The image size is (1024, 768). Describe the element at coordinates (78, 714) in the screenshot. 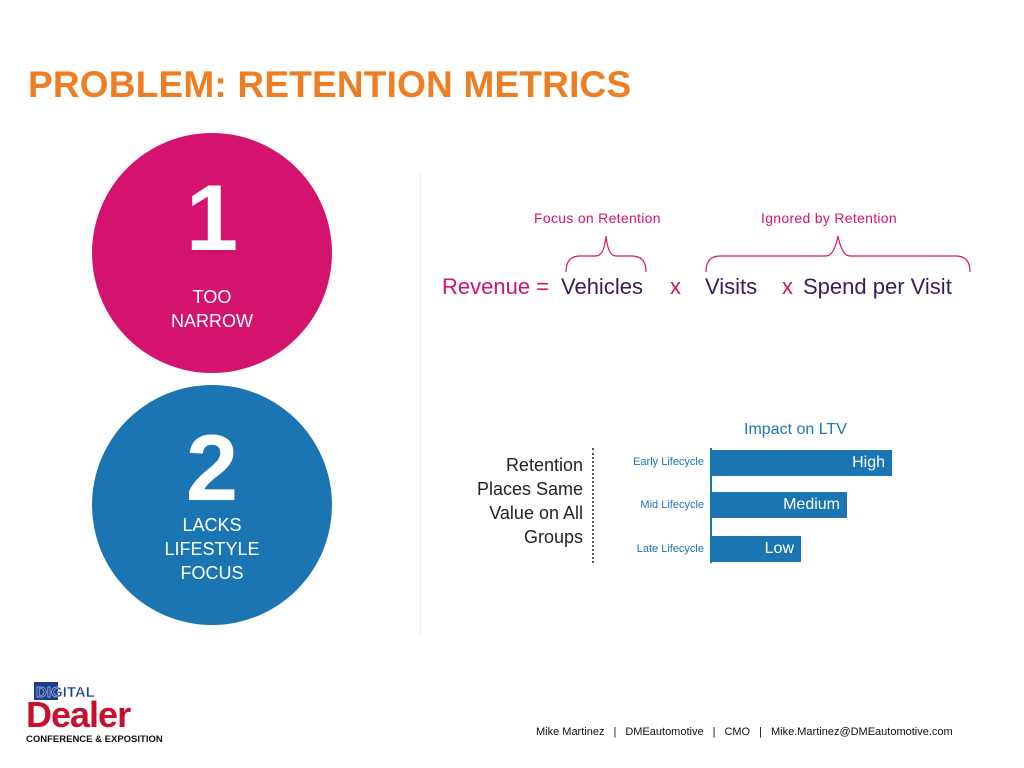

I see `svg-text: Dealer` at that location.